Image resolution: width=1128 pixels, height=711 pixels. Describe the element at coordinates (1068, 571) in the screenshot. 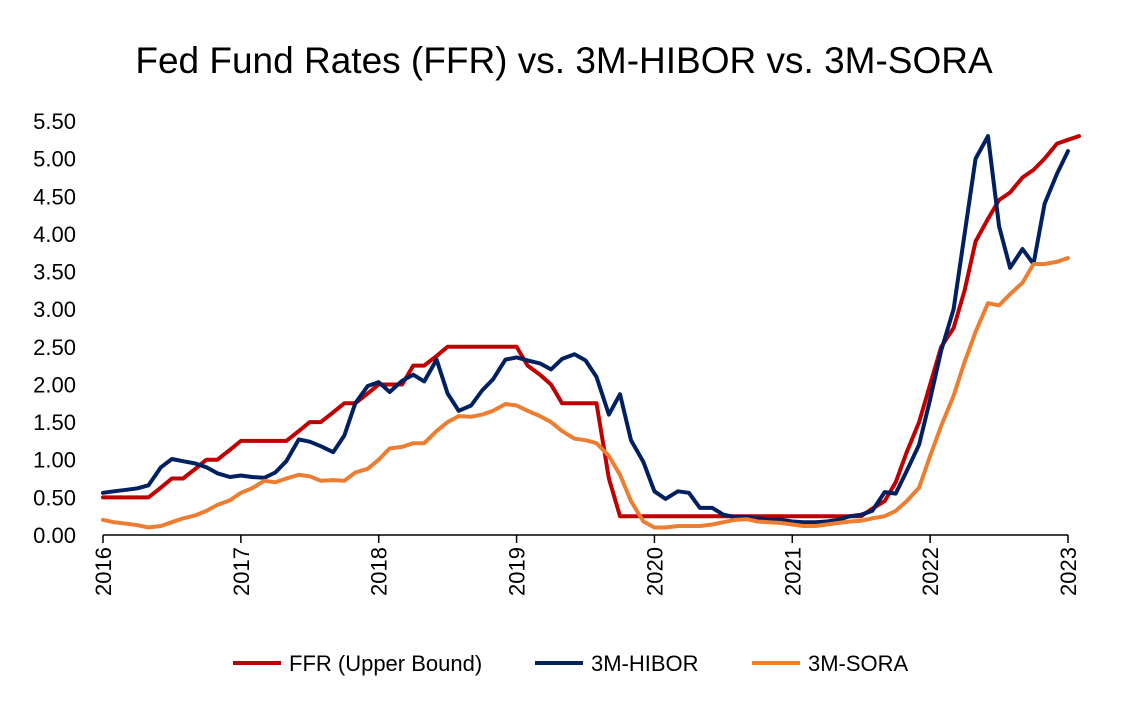

I see `x-tick-label: 2023` at that location.